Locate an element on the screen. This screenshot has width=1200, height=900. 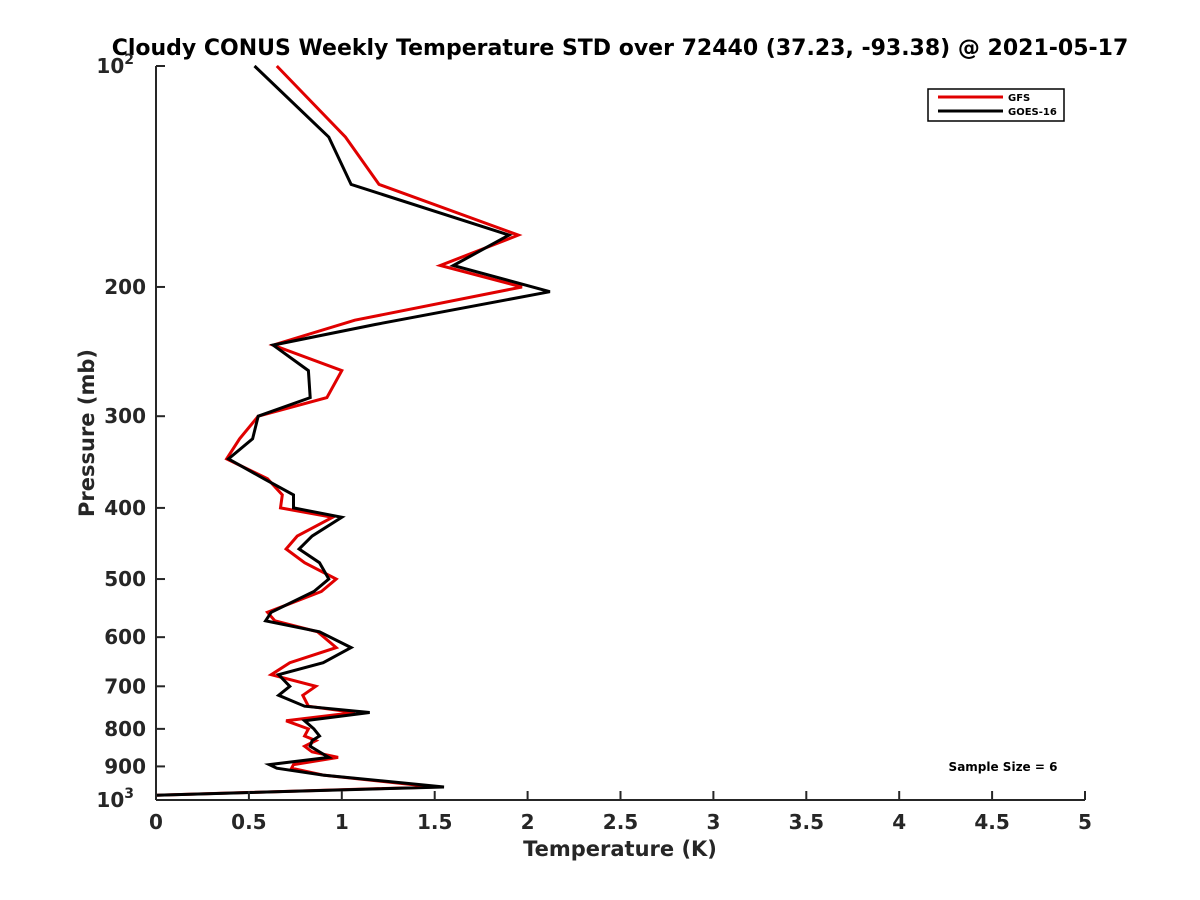
x-tick-label: 2 is located at coordinates (528, 822).